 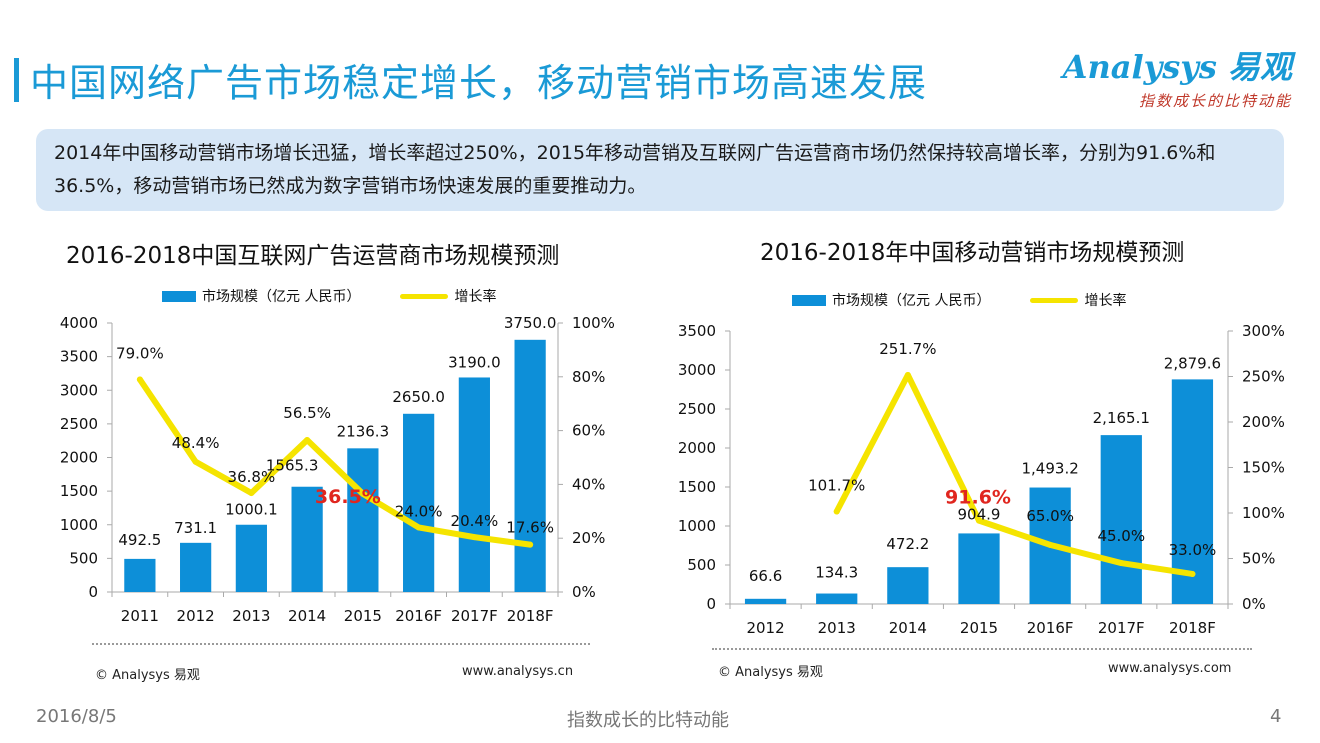 I want to click on growth-rate-label: 65.0%, so click(x=1050, y=516).